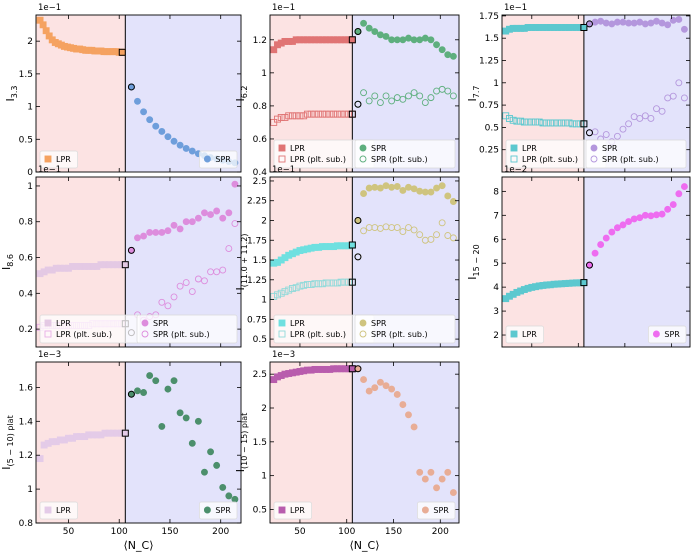  Describe the element at coordinates (324, 329) in the screenshot. I see `legend-lpr: LPR LPR (plt. sub.)` at that location.